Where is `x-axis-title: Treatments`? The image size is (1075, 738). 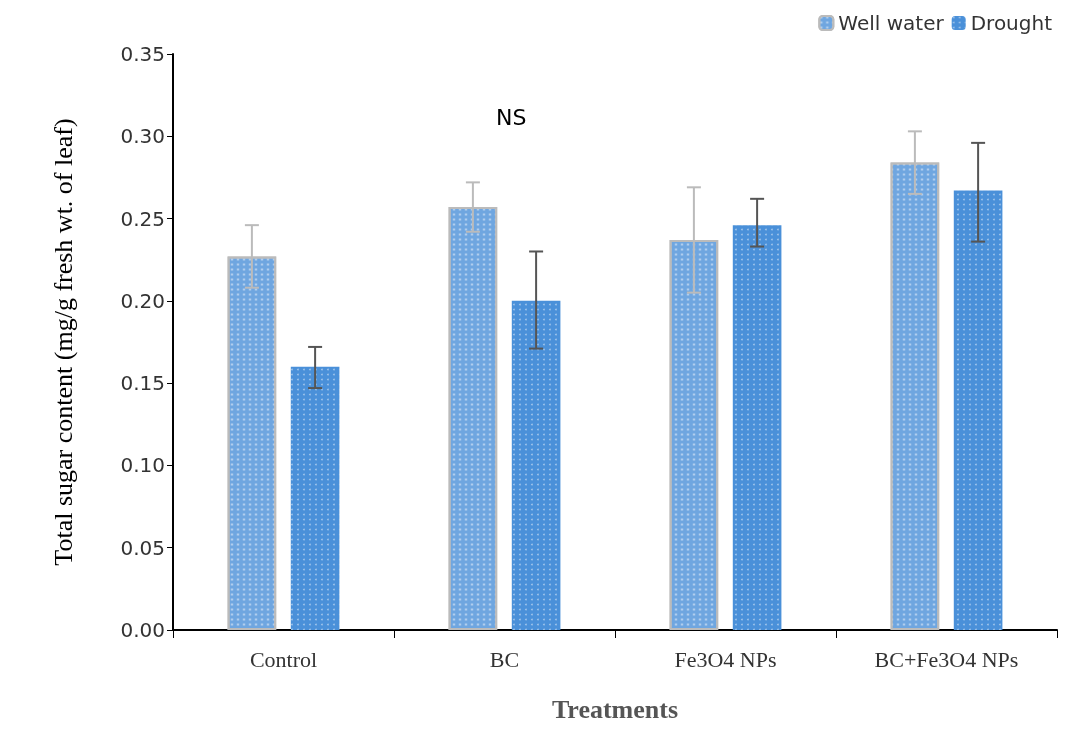 x-axis-title: Treatments is located at coordinates (615, 709).